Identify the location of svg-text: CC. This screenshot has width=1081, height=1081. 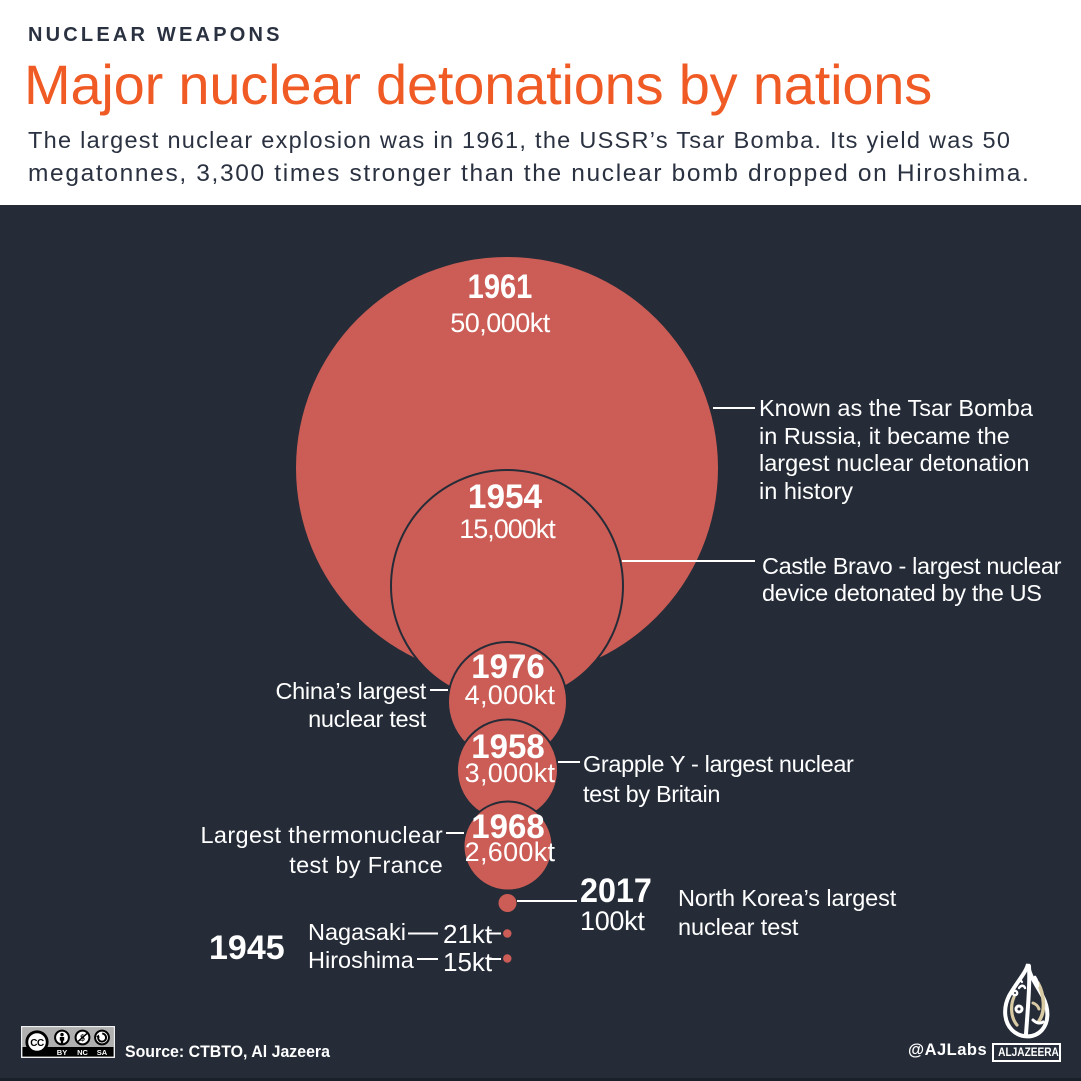
(37, 1043).